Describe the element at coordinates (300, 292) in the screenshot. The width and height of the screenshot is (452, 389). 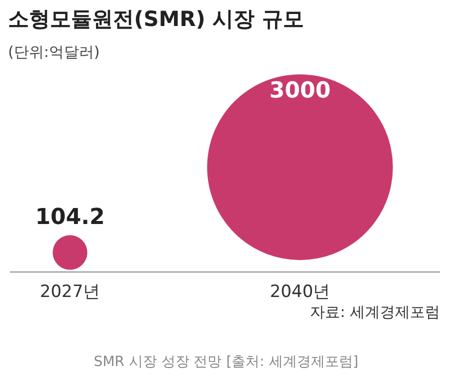
I see `category-label: 2040년` at that location.